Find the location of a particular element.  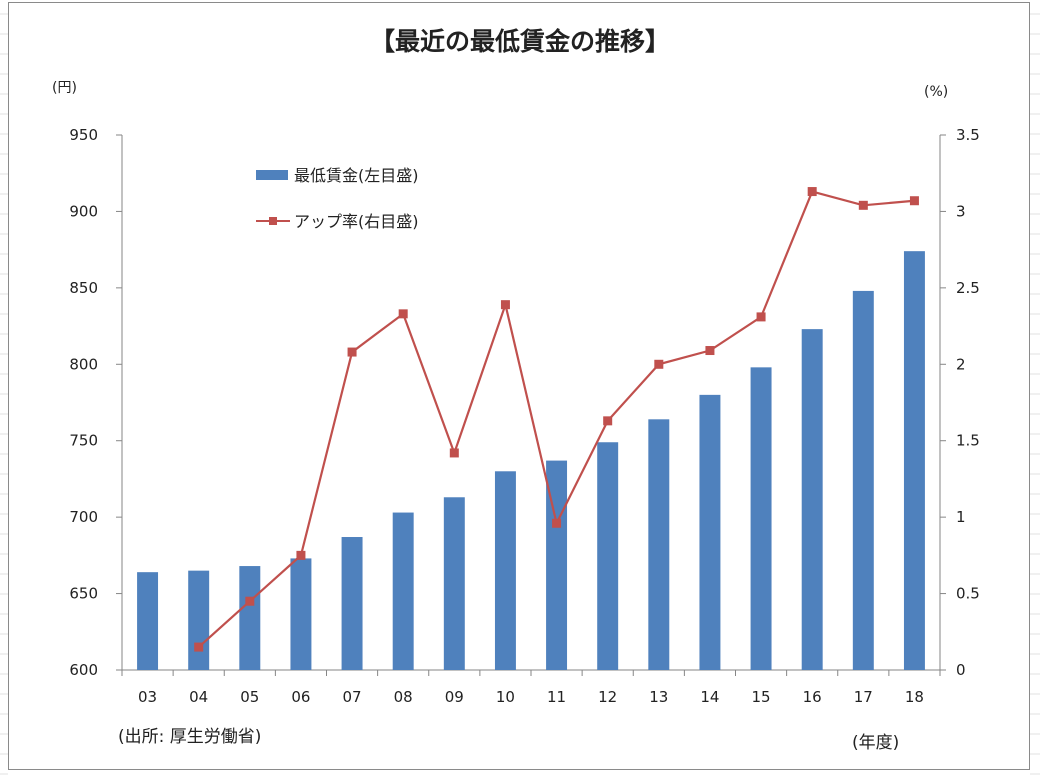

y-left-tick-label: 950 is located at coordinates (83, 135).